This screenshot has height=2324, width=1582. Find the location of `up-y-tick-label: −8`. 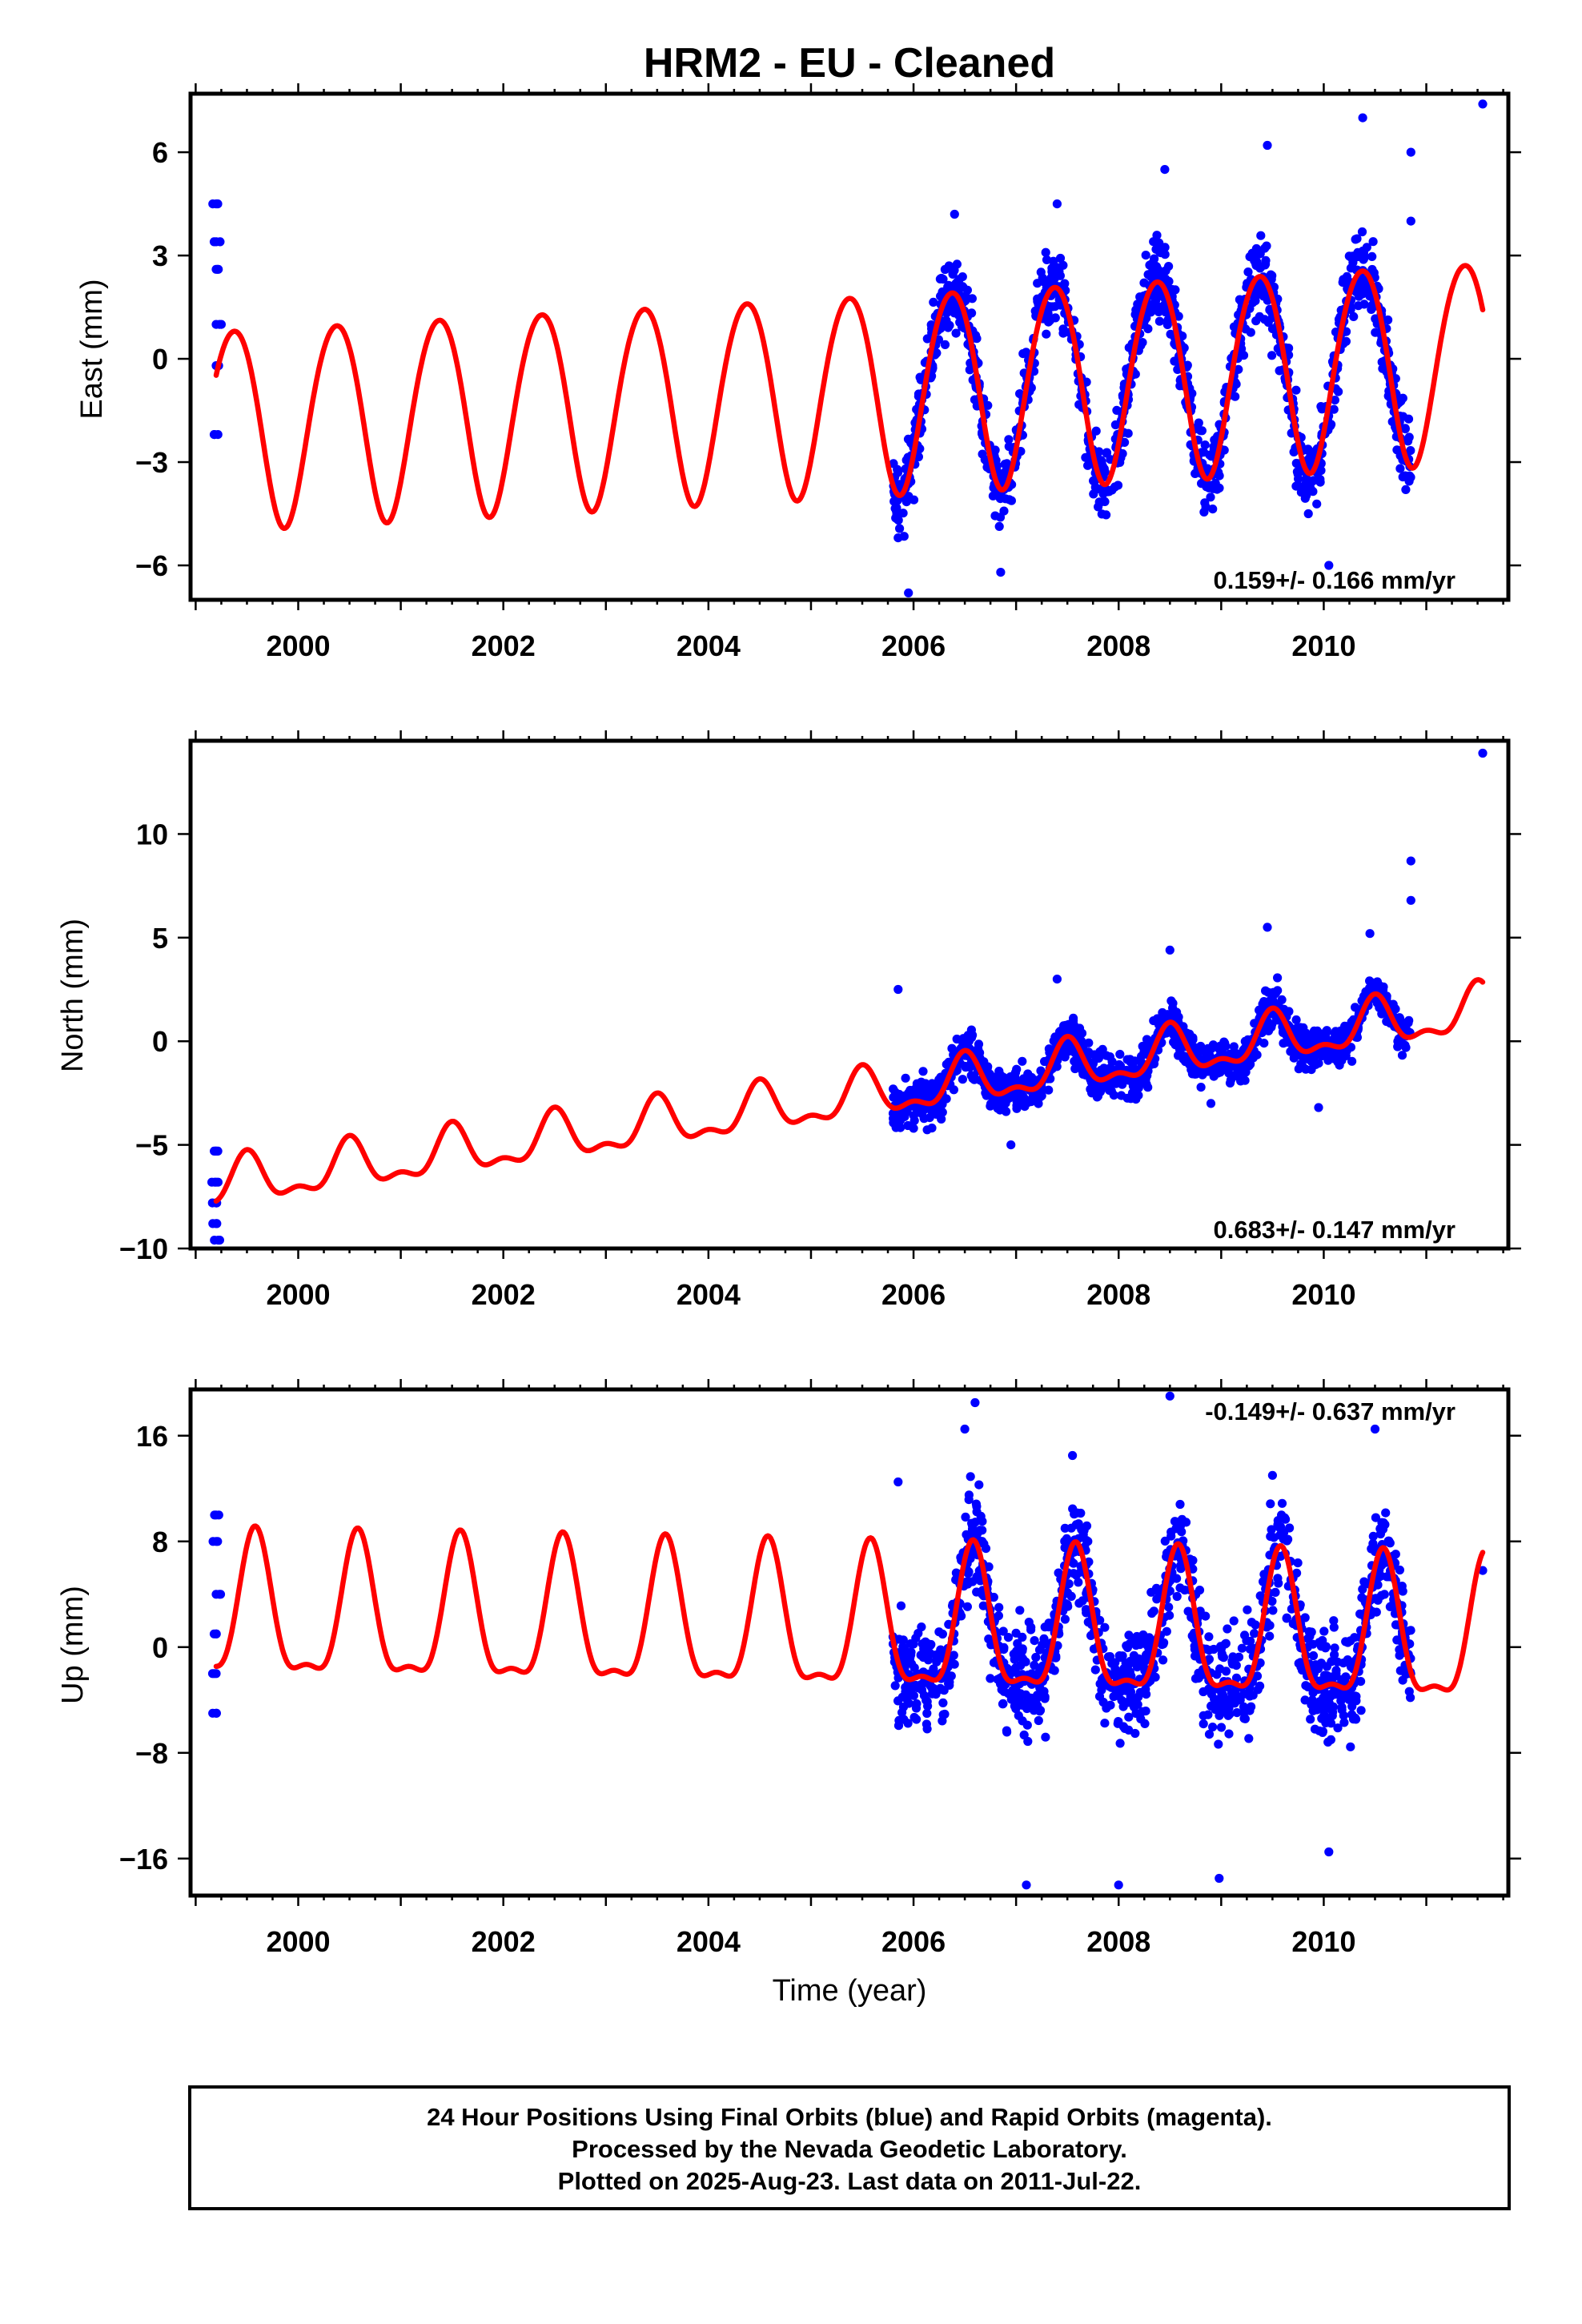

up-y-tick-label: −8 is located at coordinates (151, 1753).